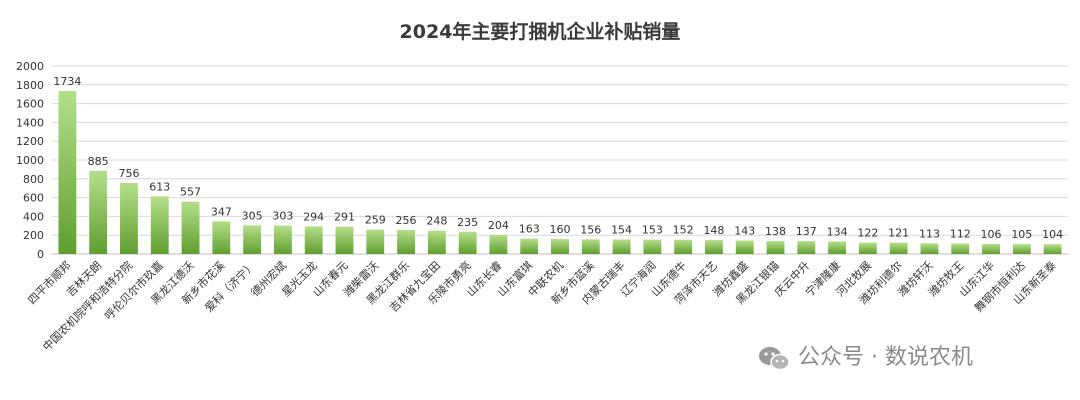  What do you see at coordinates (1021, 234) in the screenshot?
I see `data-label: 105` at bounding box center [1021, 234].